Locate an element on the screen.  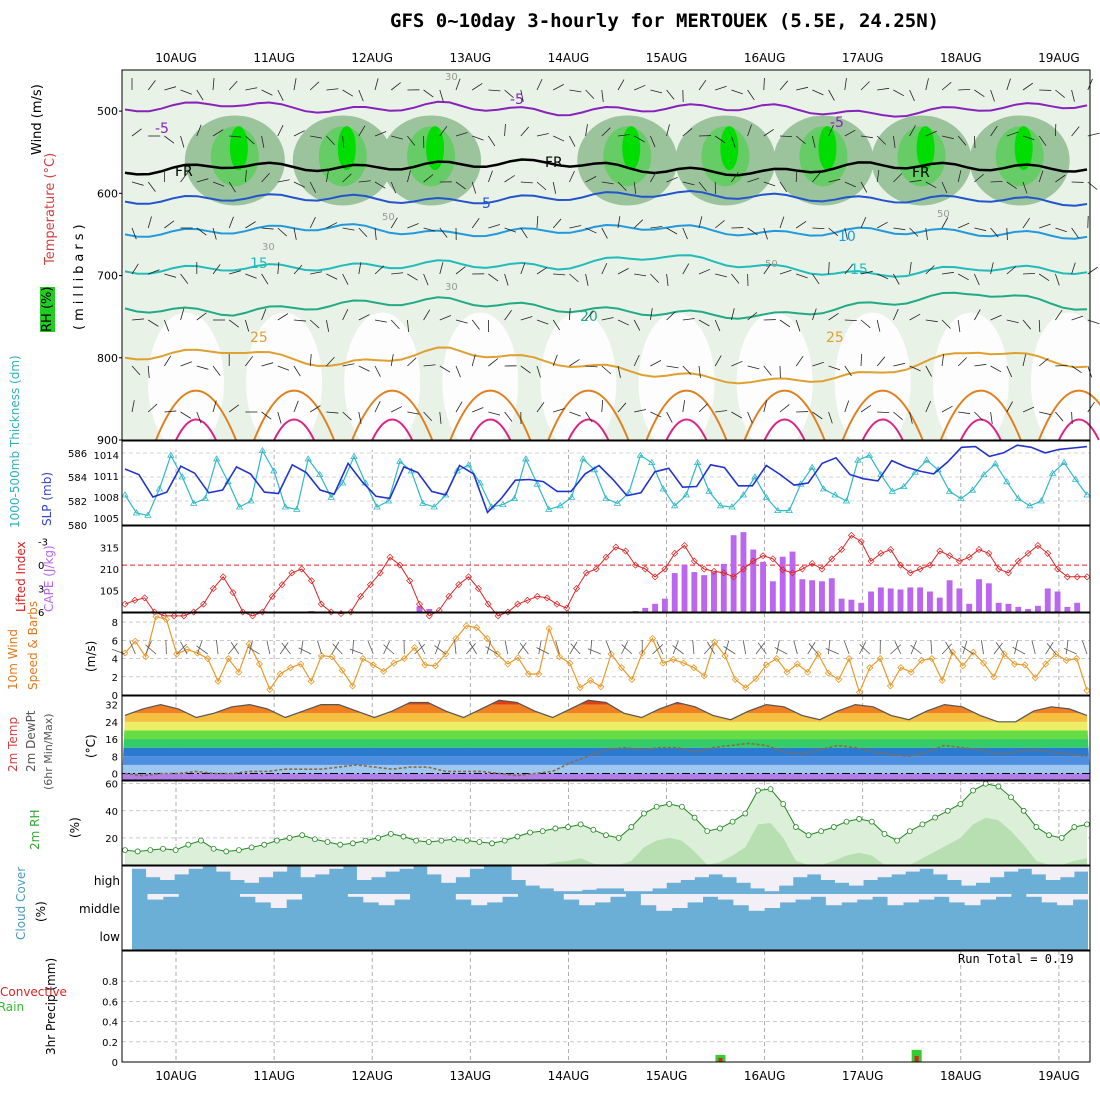
temp2m-label-1: 2m Temp is located at coordinates (13, 744).